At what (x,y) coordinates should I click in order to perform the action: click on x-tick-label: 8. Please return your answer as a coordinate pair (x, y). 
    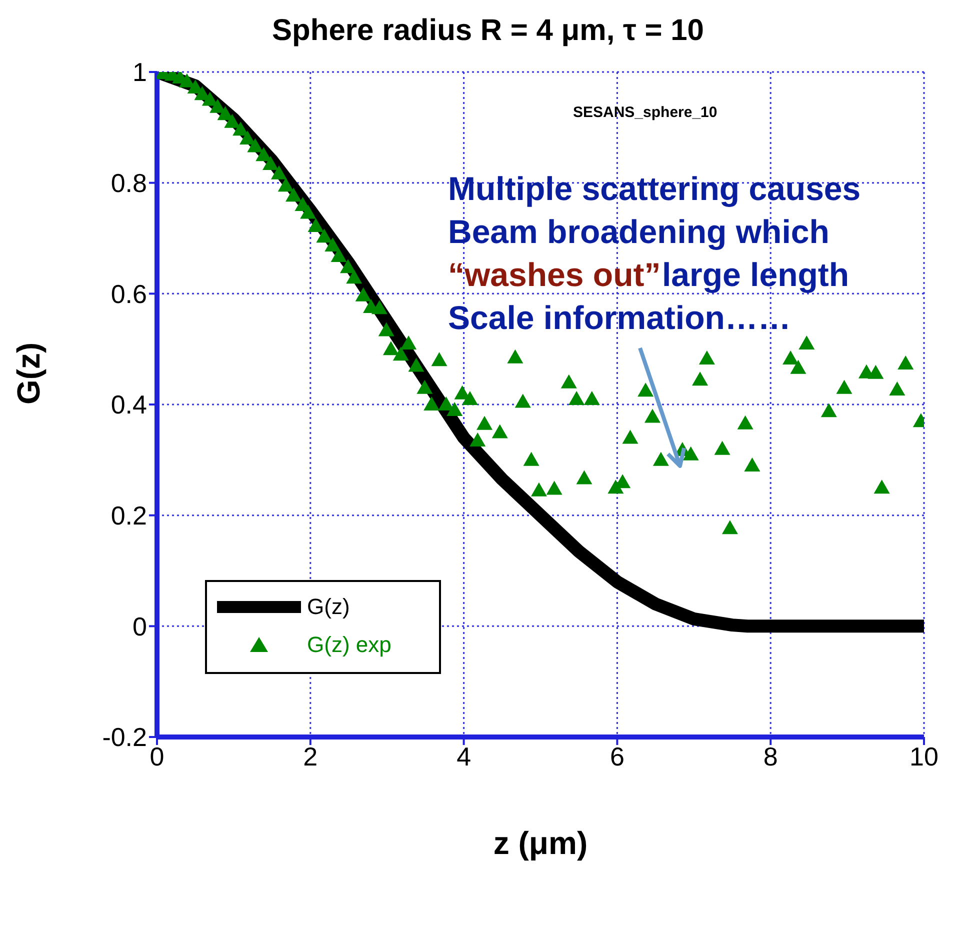
    Looking at the image, I should click on (770, 756).